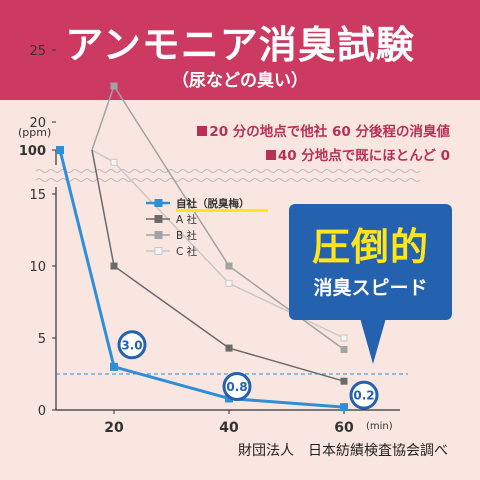  I want to click on y-axis-unit: (ppm), so click(35, 132).